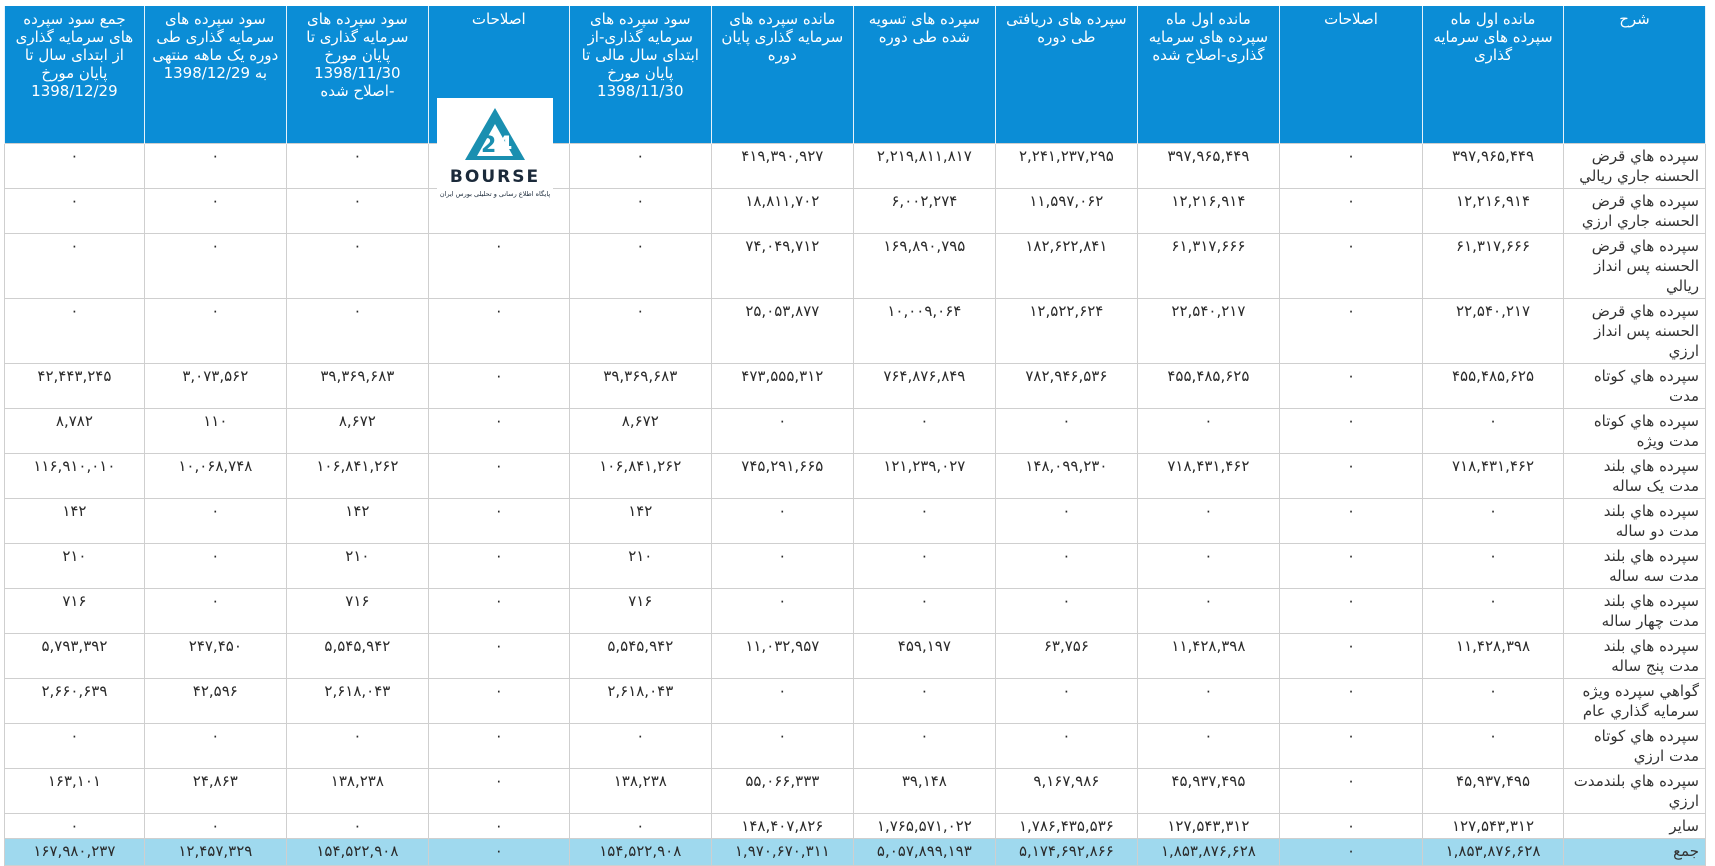  What do you see at coordinates (215, 385) in the screenshot?
I see `table-cell: ۳,۰۷۳,۵۶۲` at bounding box center [215, 385].